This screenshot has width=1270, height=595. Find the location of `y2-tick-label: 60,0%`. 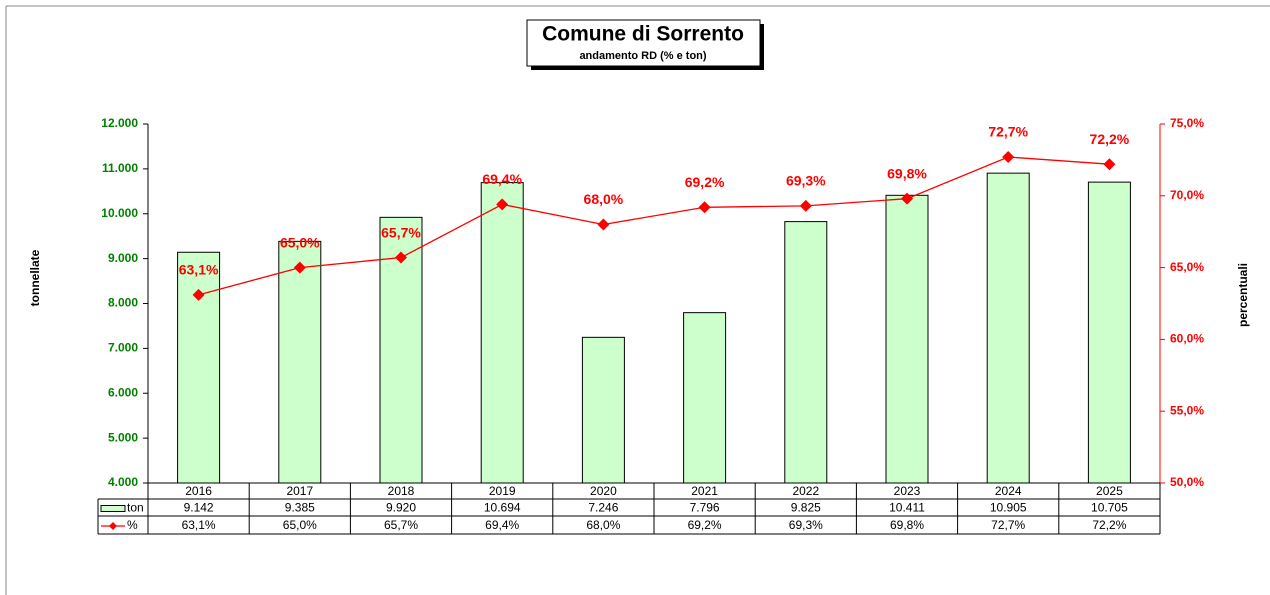

y2-tick-label: 60,0% is located at coordinates (1187, 339).